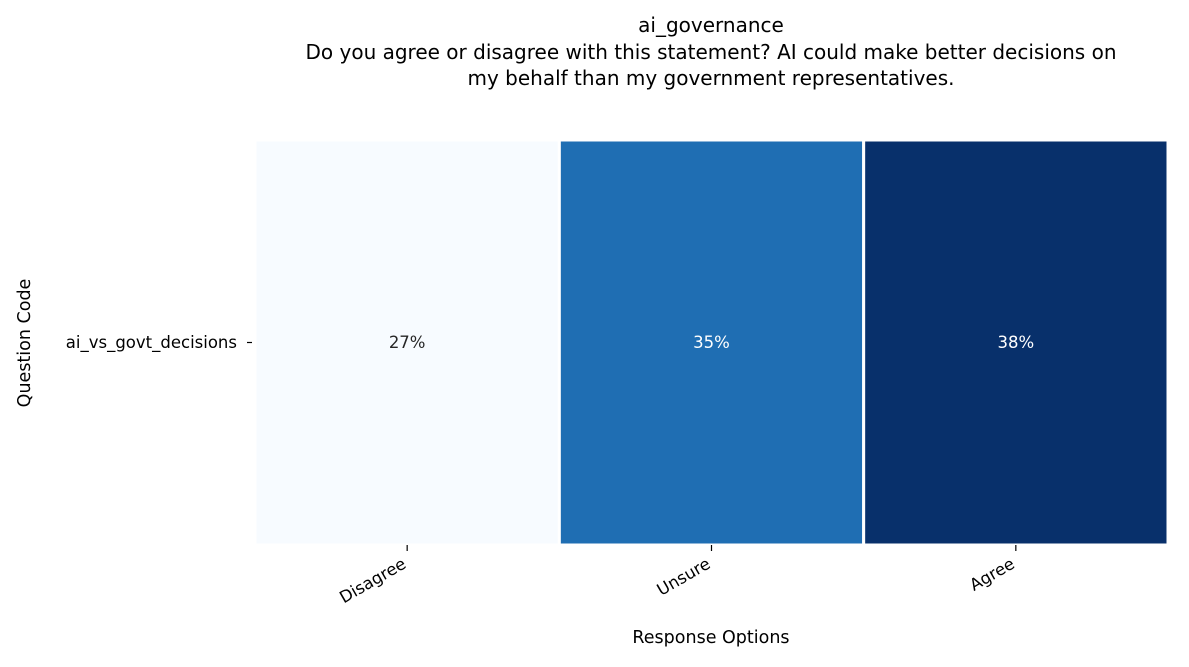  I want to click on heatmap-cell-labels: 27% 35% 38%, so click(711, 342).